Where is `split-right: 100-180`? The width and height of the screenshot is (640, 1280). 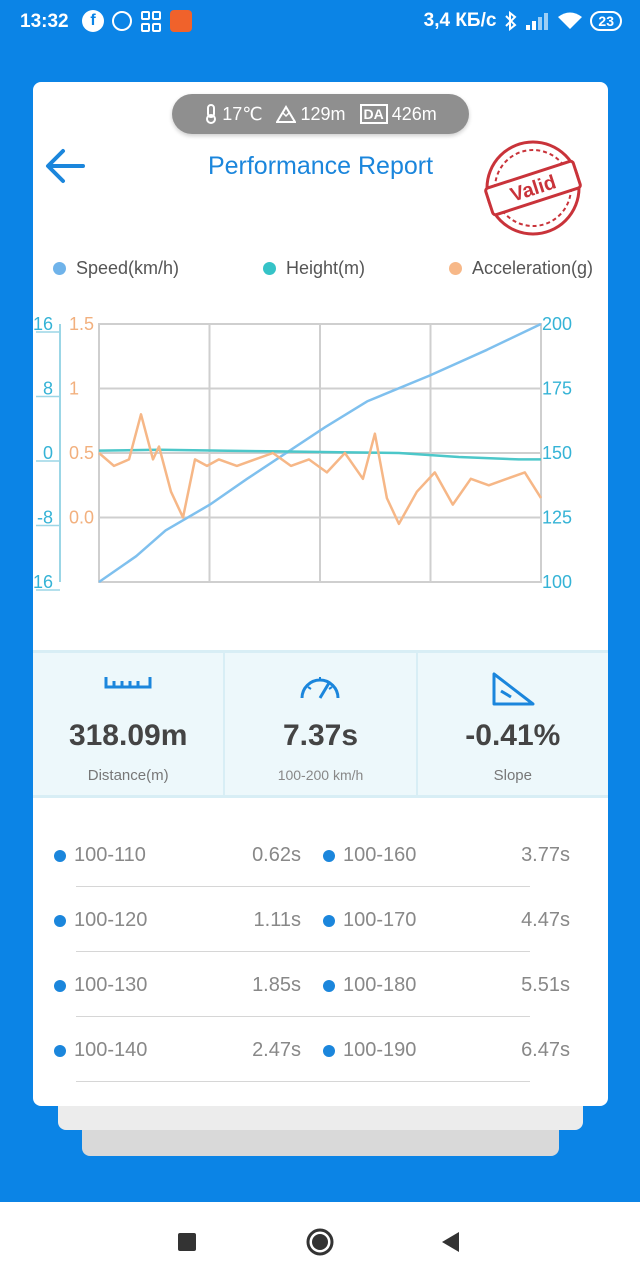
split-right: 100-180 is located at coordinates (369, 985).